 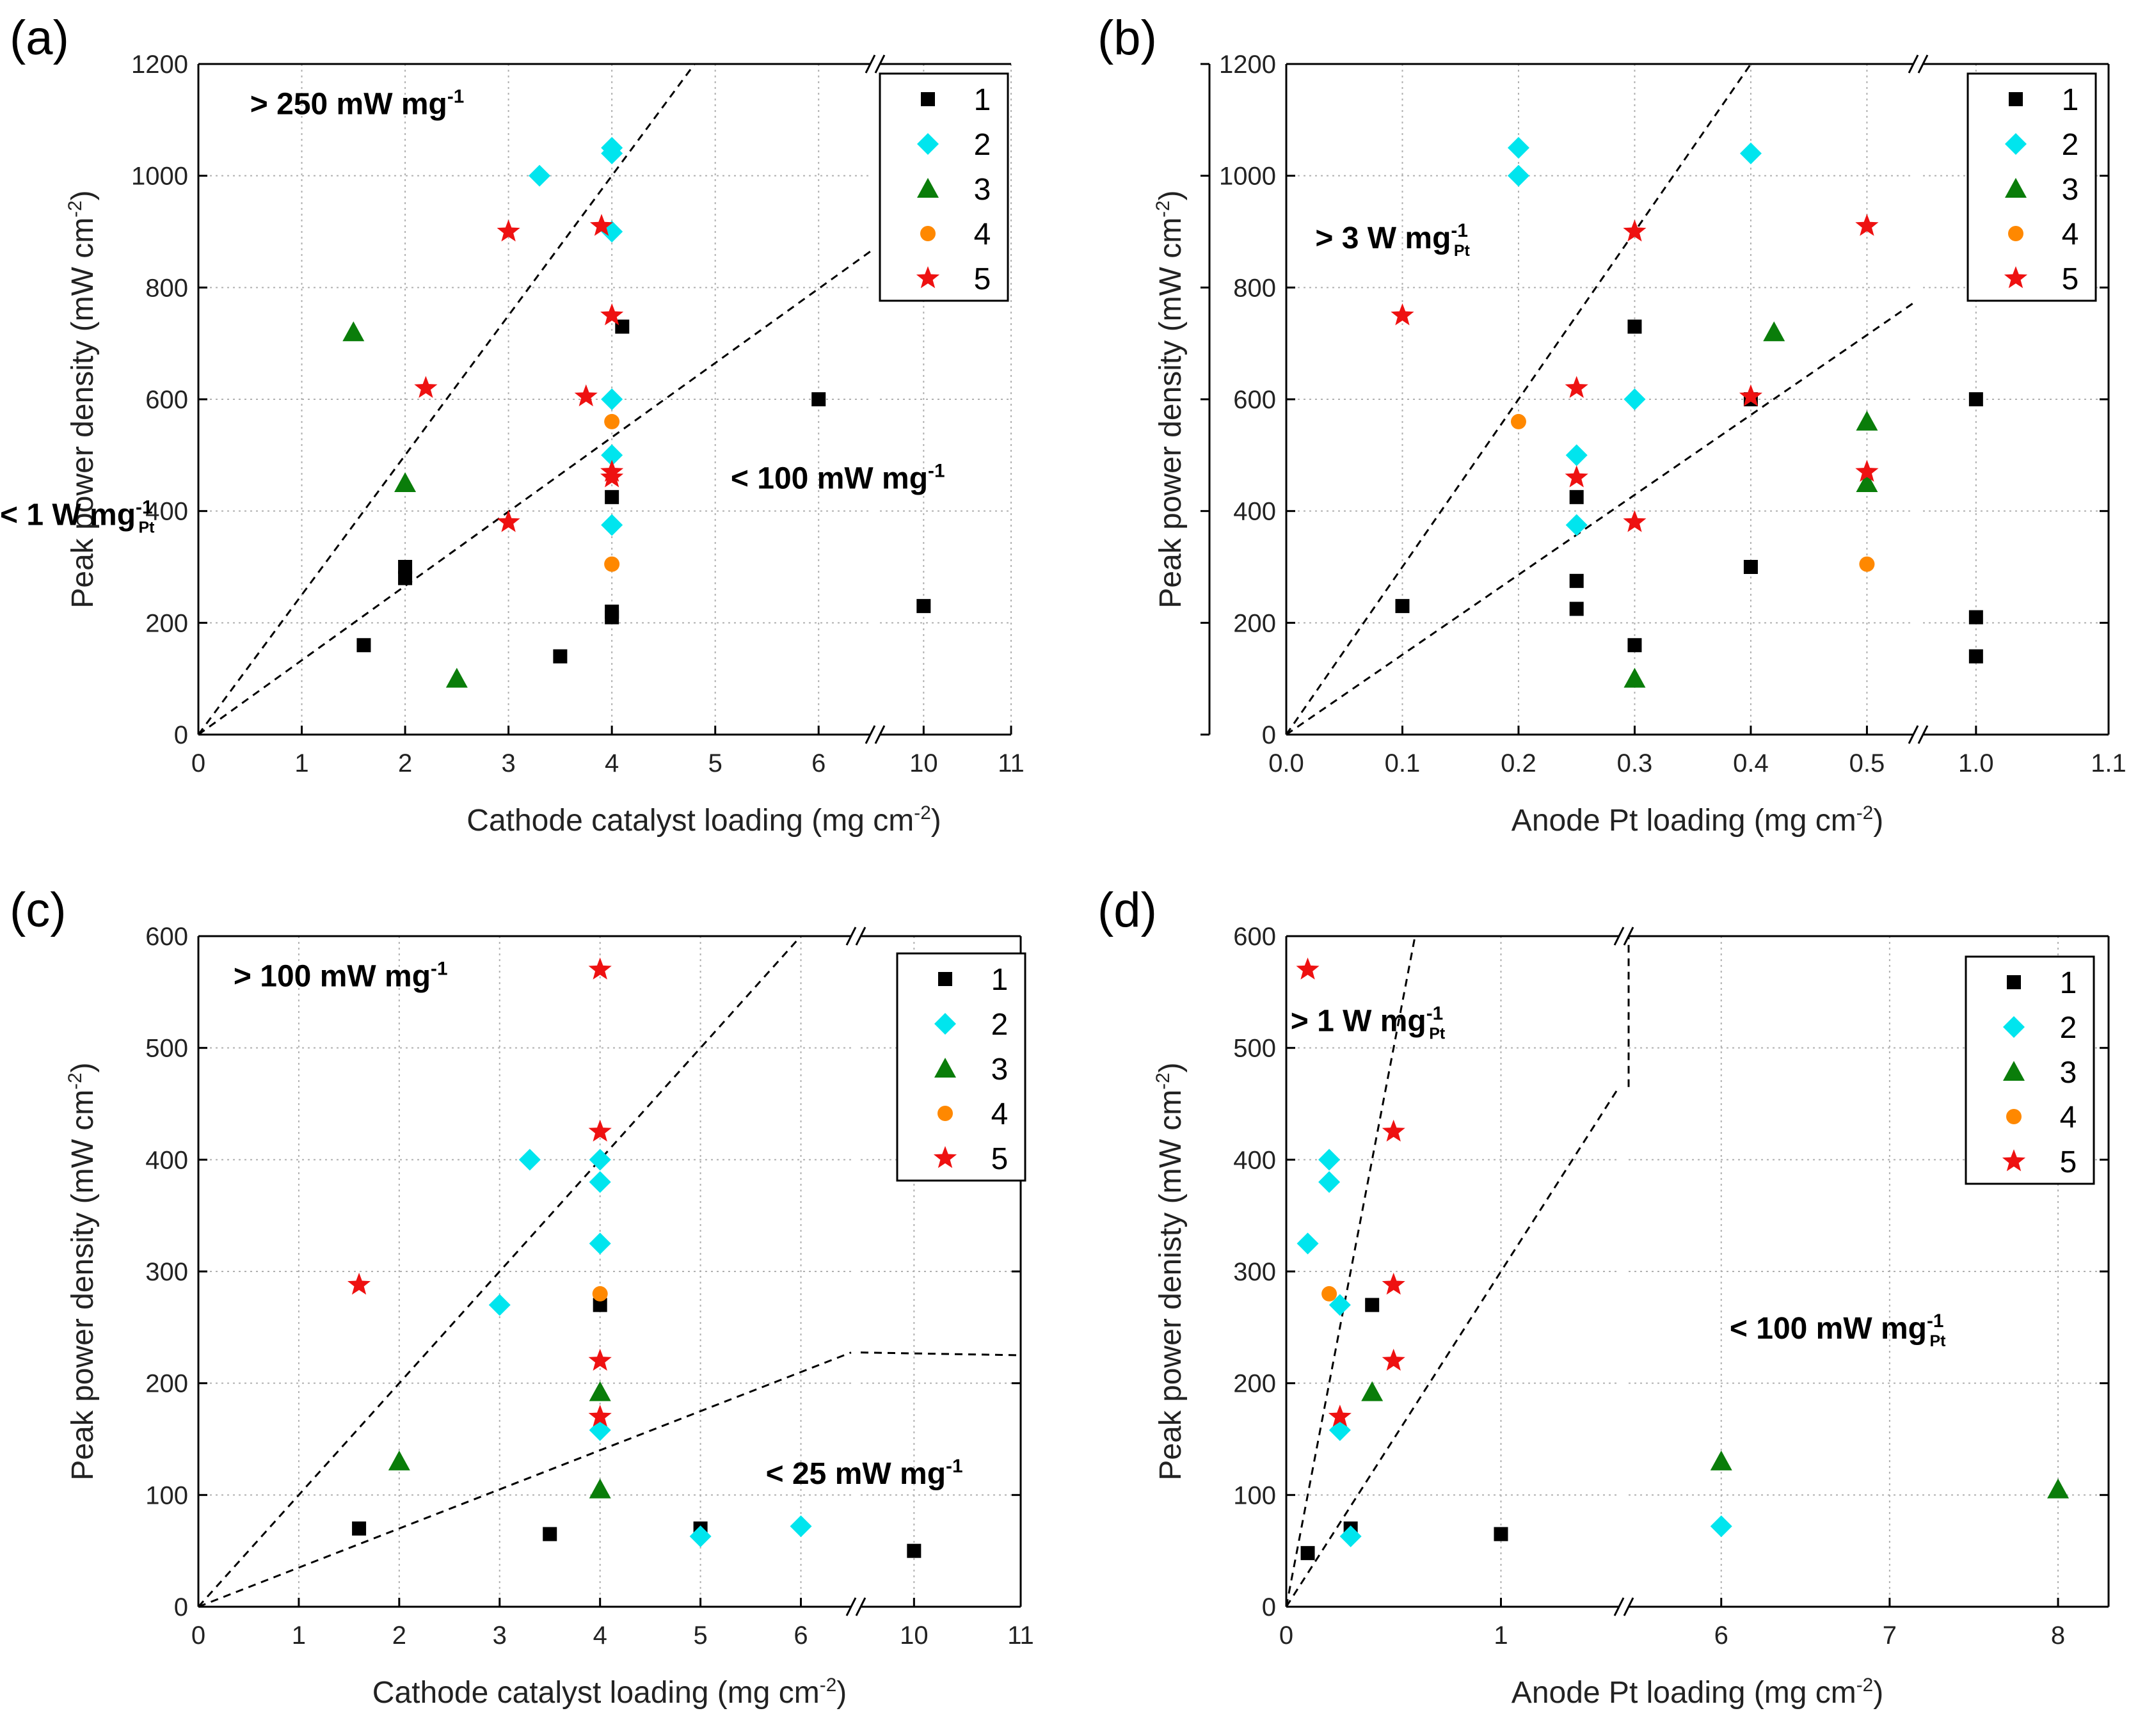 I want to click on y-tick-label: 100, so click(x=166, y=1495).